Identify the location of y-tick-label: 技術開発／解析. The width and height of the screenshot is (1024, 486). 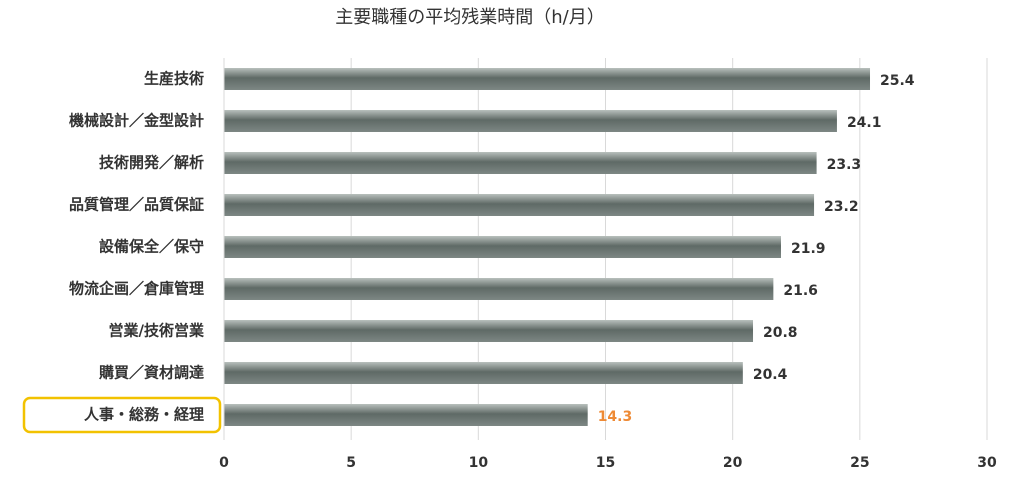
(151, 163).